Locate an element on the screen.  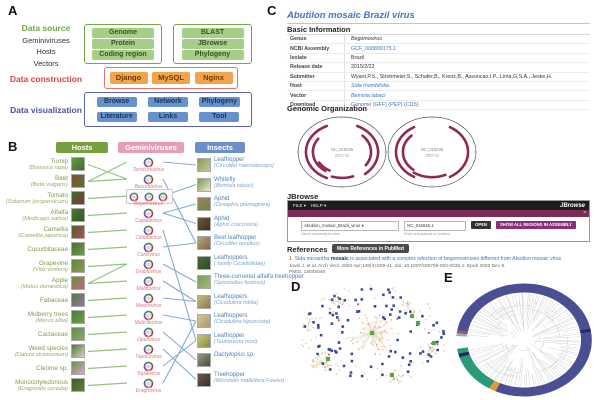
insect-item: Leafhopper (Tautoneura mori) is located at coordinates (236, 338).